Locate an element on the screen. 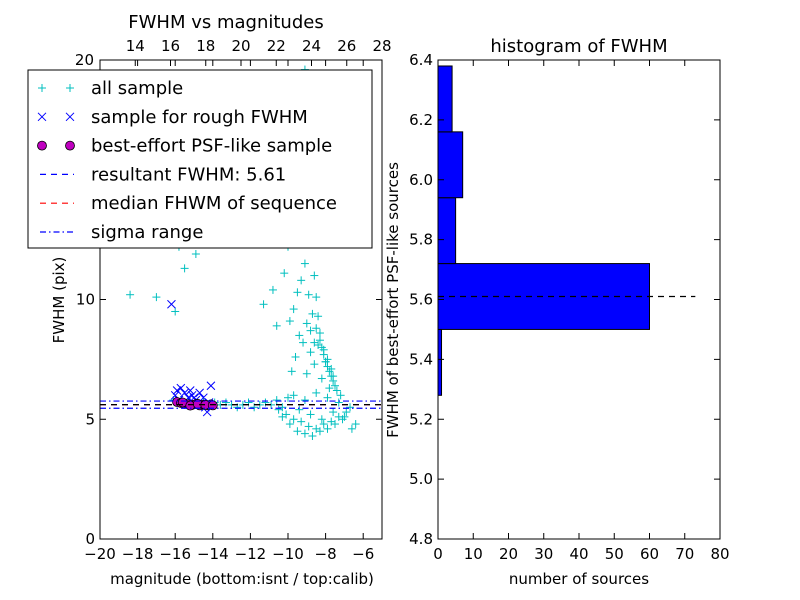 The height and width of the screenshot is (600, 800). top-tick-label: 24 is located at coordinates (311, 46).